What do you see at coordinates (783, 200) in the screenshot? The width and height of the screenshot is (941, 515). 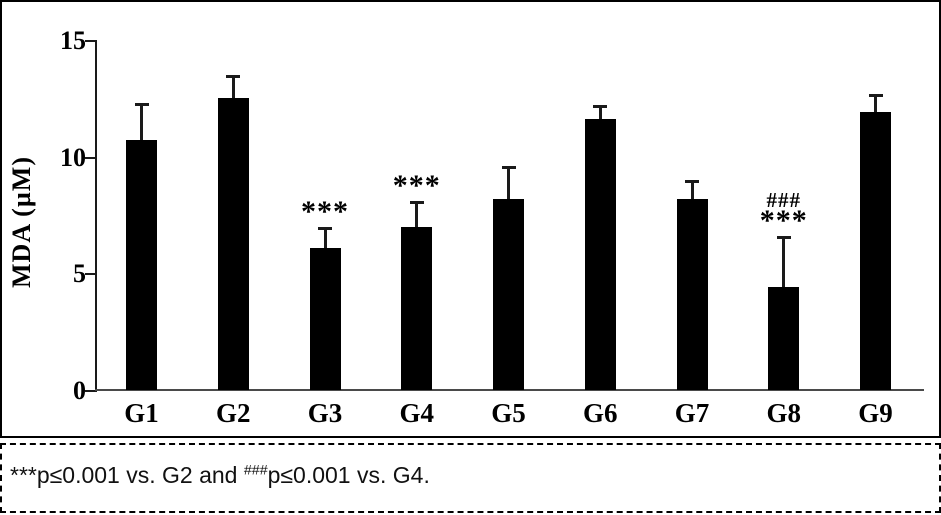 I see `hash-marker-G8: ###` at bounding box center [783, 200].